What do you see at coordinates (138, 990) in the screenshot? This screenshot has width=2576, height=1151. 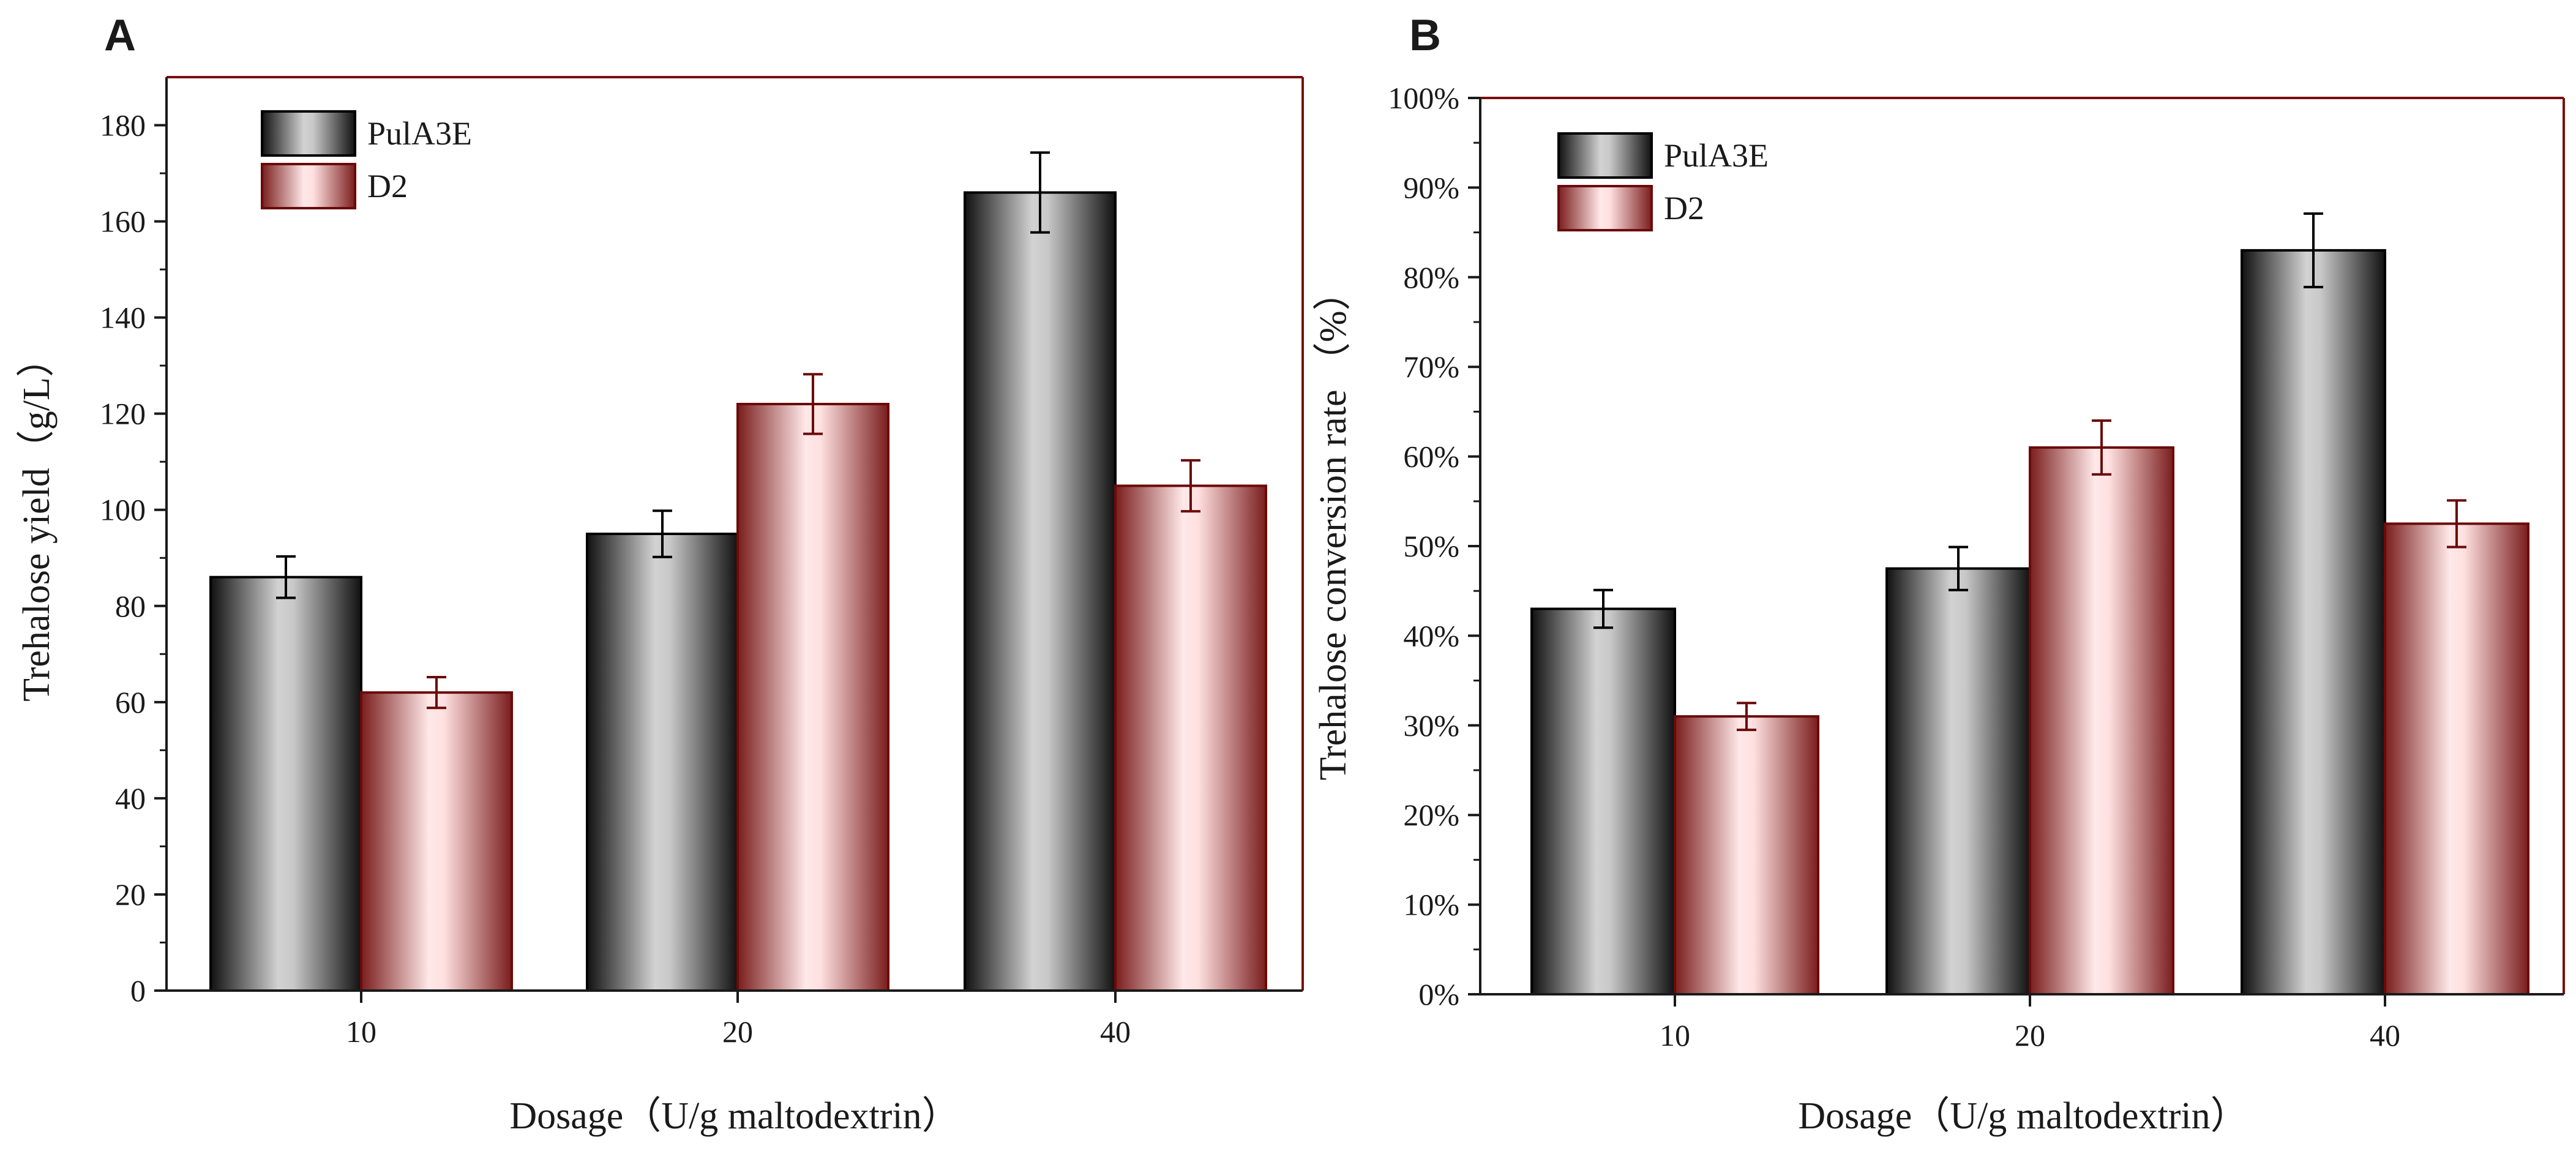 I see `panel-a-y-tick-label-0: 0` at bounding box center [138, 990].